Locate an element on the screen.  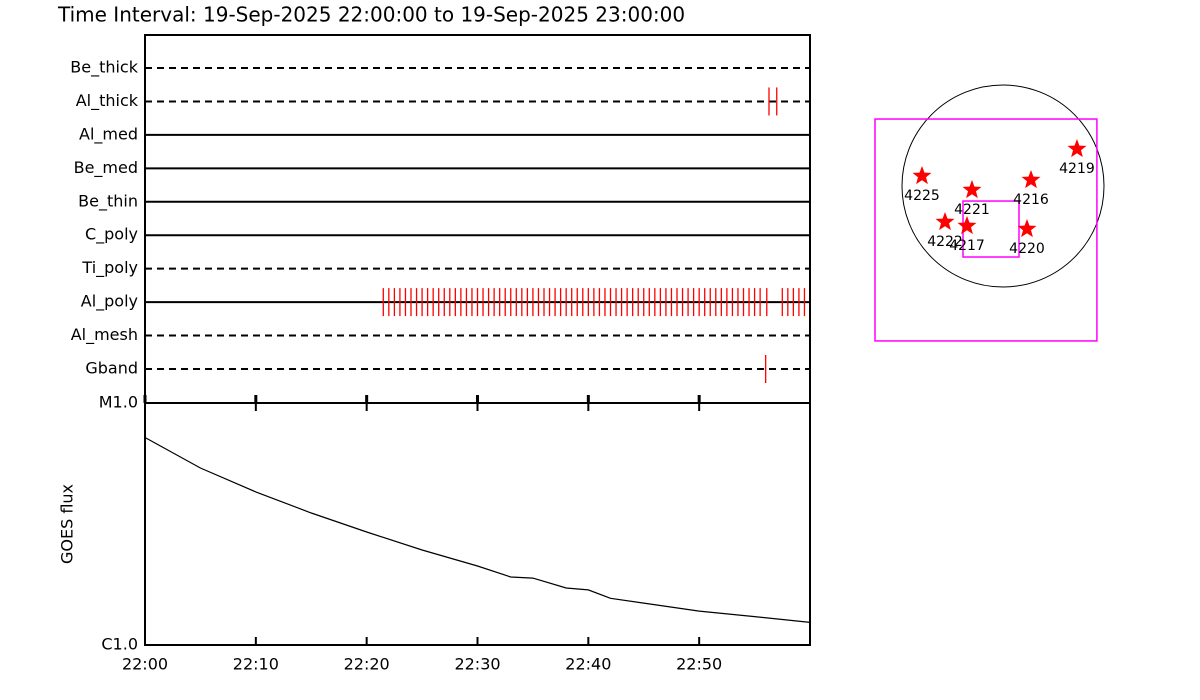
region-label: 4222 is located at coordinates (945, 242).